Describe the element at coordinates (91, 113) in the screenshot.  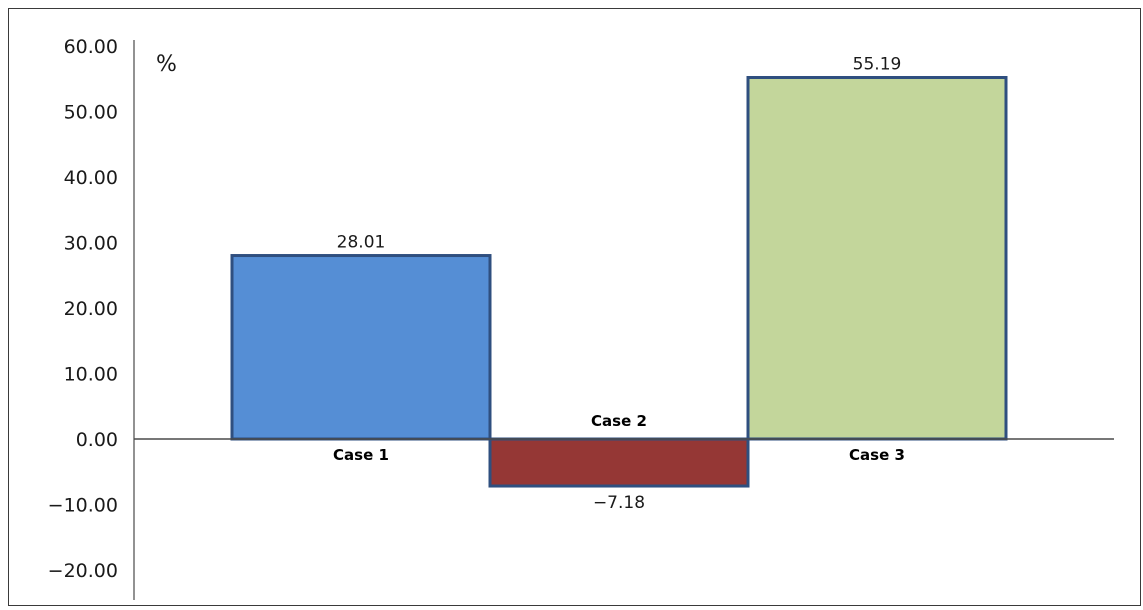
I see `y-tick-label: 50.00` at that location.